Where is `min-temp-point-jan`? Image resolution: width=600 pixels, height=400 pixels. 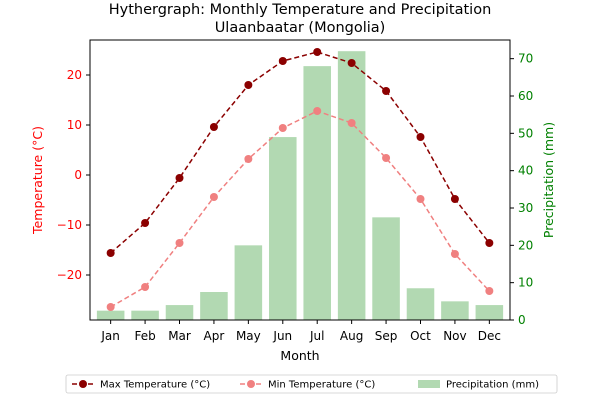
min-temp-point-jan is located at coordinates (110, 307).